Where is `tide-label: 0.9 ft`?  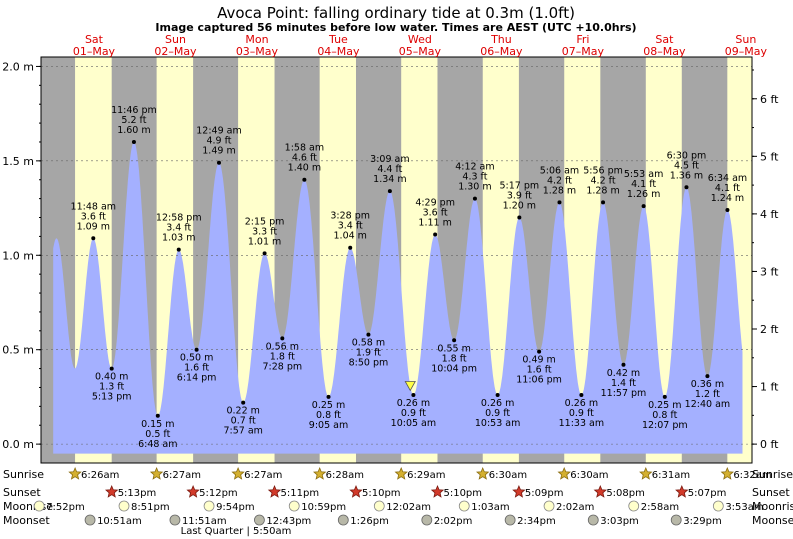
tide-label: 0.9 ft is located at coordinates (413, 413).